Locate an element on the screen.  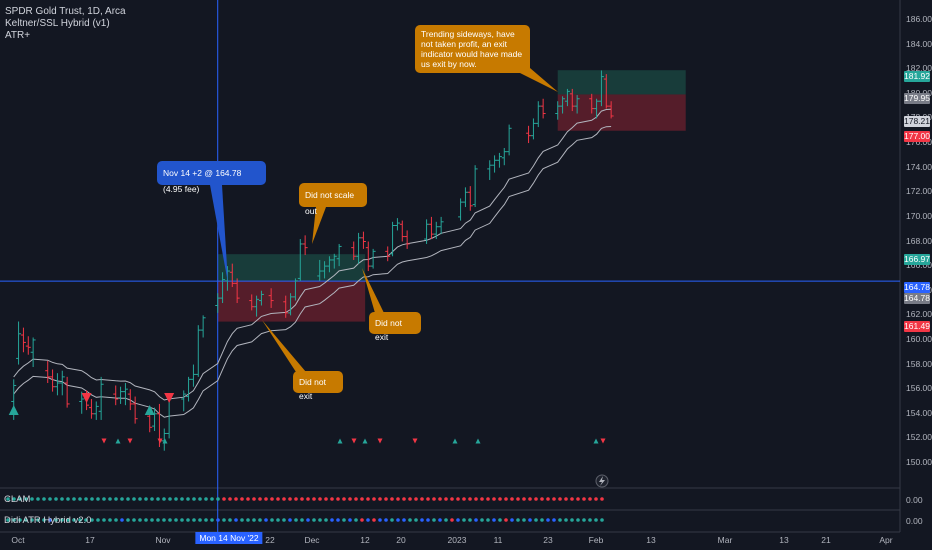
price-tag: 161.49 is located at coordinates (917, 326).